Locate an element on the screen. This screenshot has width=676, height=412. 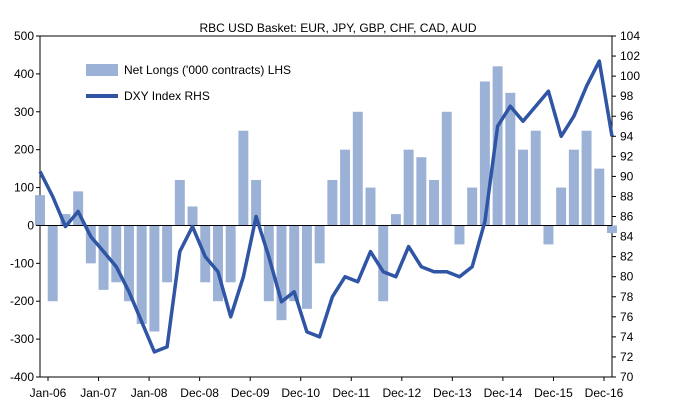
x-tick-label: Dec-08 is located at coordinates (199, 393).